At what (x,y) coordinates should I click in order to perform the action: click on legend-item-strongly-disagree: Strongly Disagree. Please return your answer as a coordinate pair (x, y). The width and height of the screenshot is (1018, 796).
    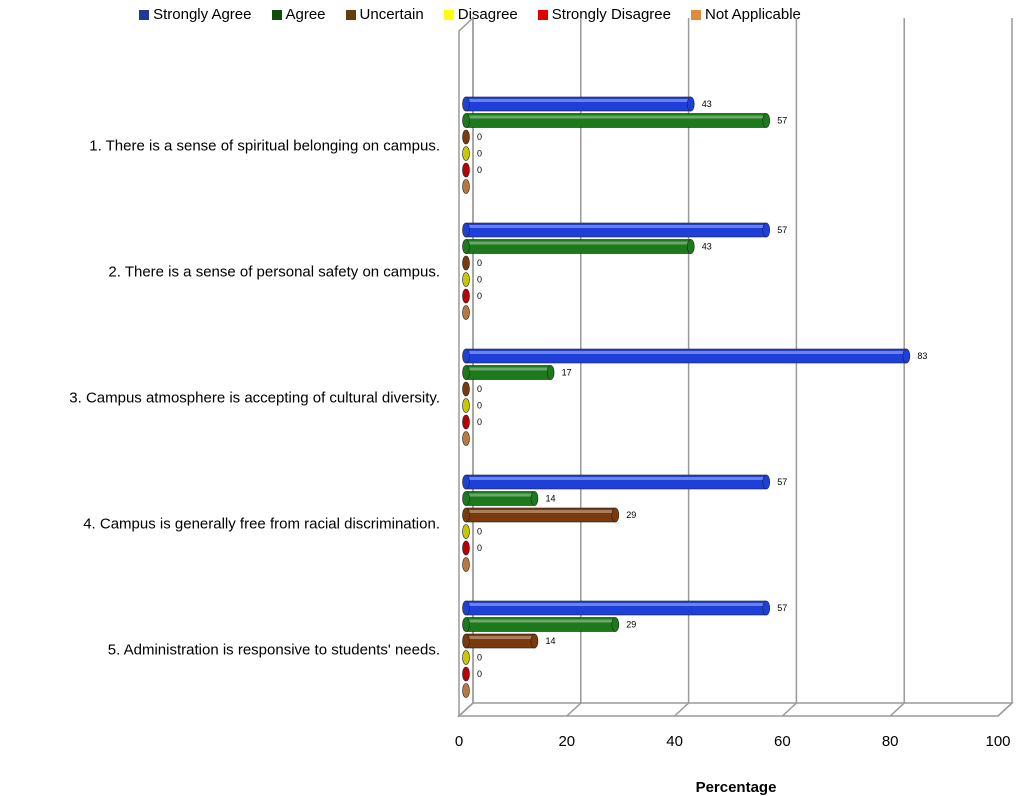
    Looking at the image, I should click on (604, 14).